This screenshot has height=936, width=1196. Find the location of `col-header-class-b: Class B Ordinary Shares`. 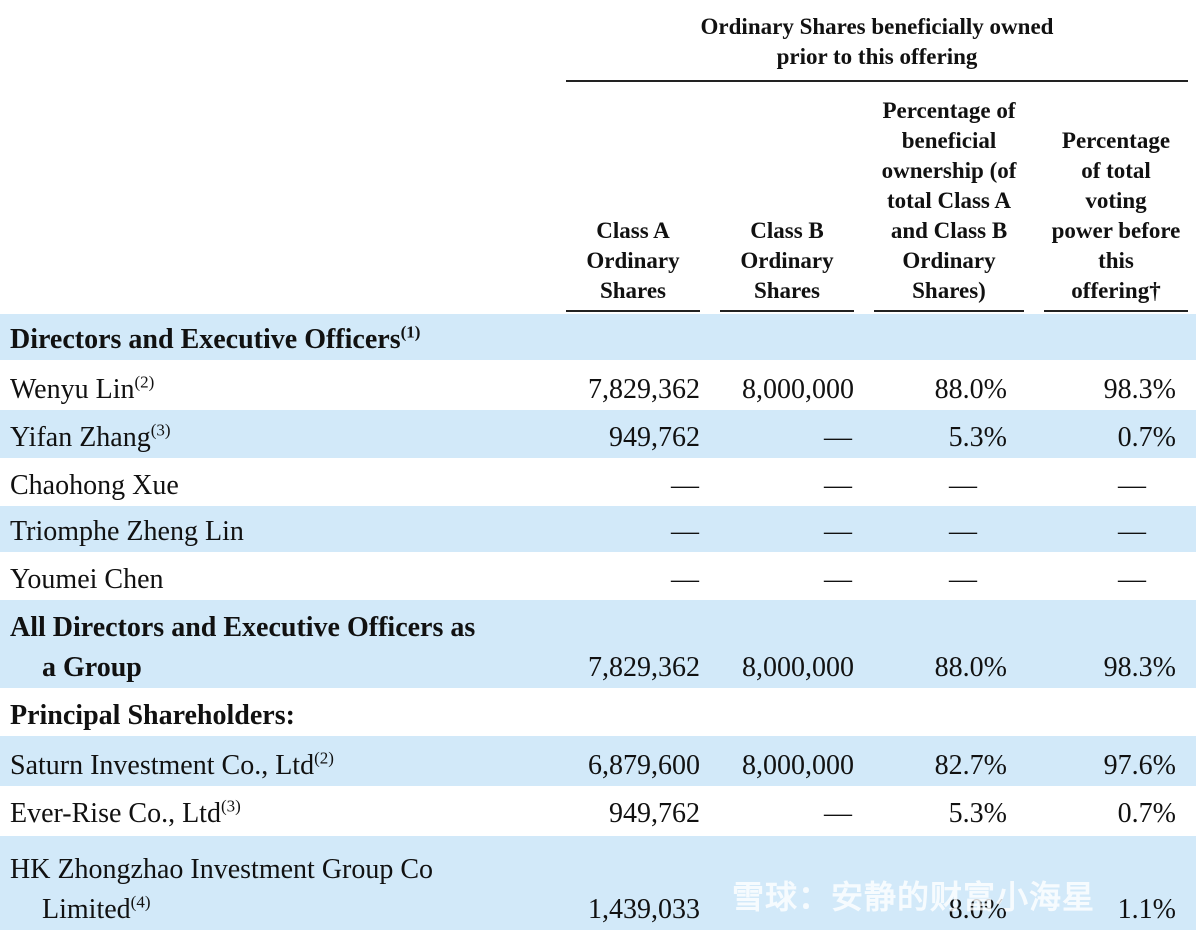

col-header-class-b: Class B Ordinary Shares is located at coordinates (787, 264).